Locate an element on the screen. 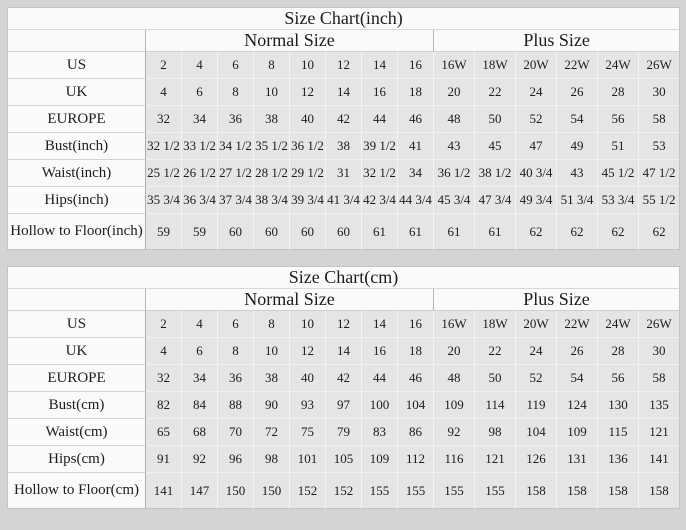  size-cell: 42 3/4 is located at coordinates (380, 200).